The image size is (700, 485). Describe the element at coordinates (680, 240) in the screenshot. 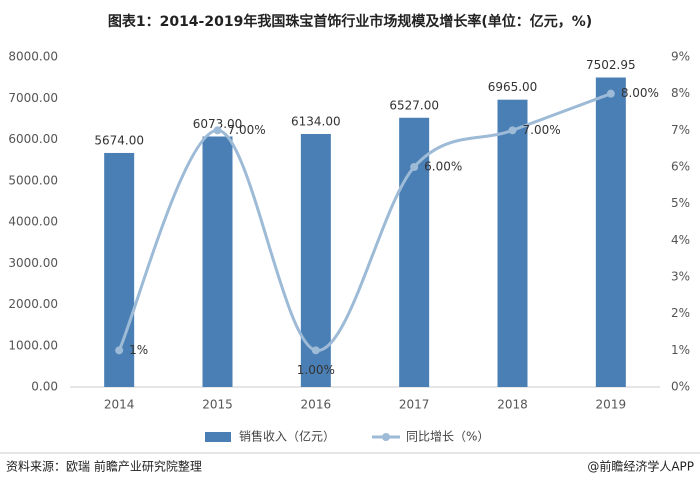

I see `y2-tick-label: 4%` at that location.